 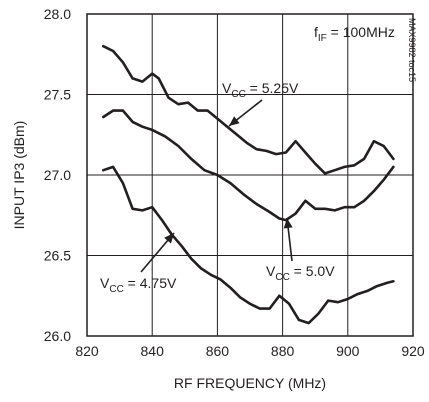 I want to click on arrow-4v75-head, so click(x=169, y=238).